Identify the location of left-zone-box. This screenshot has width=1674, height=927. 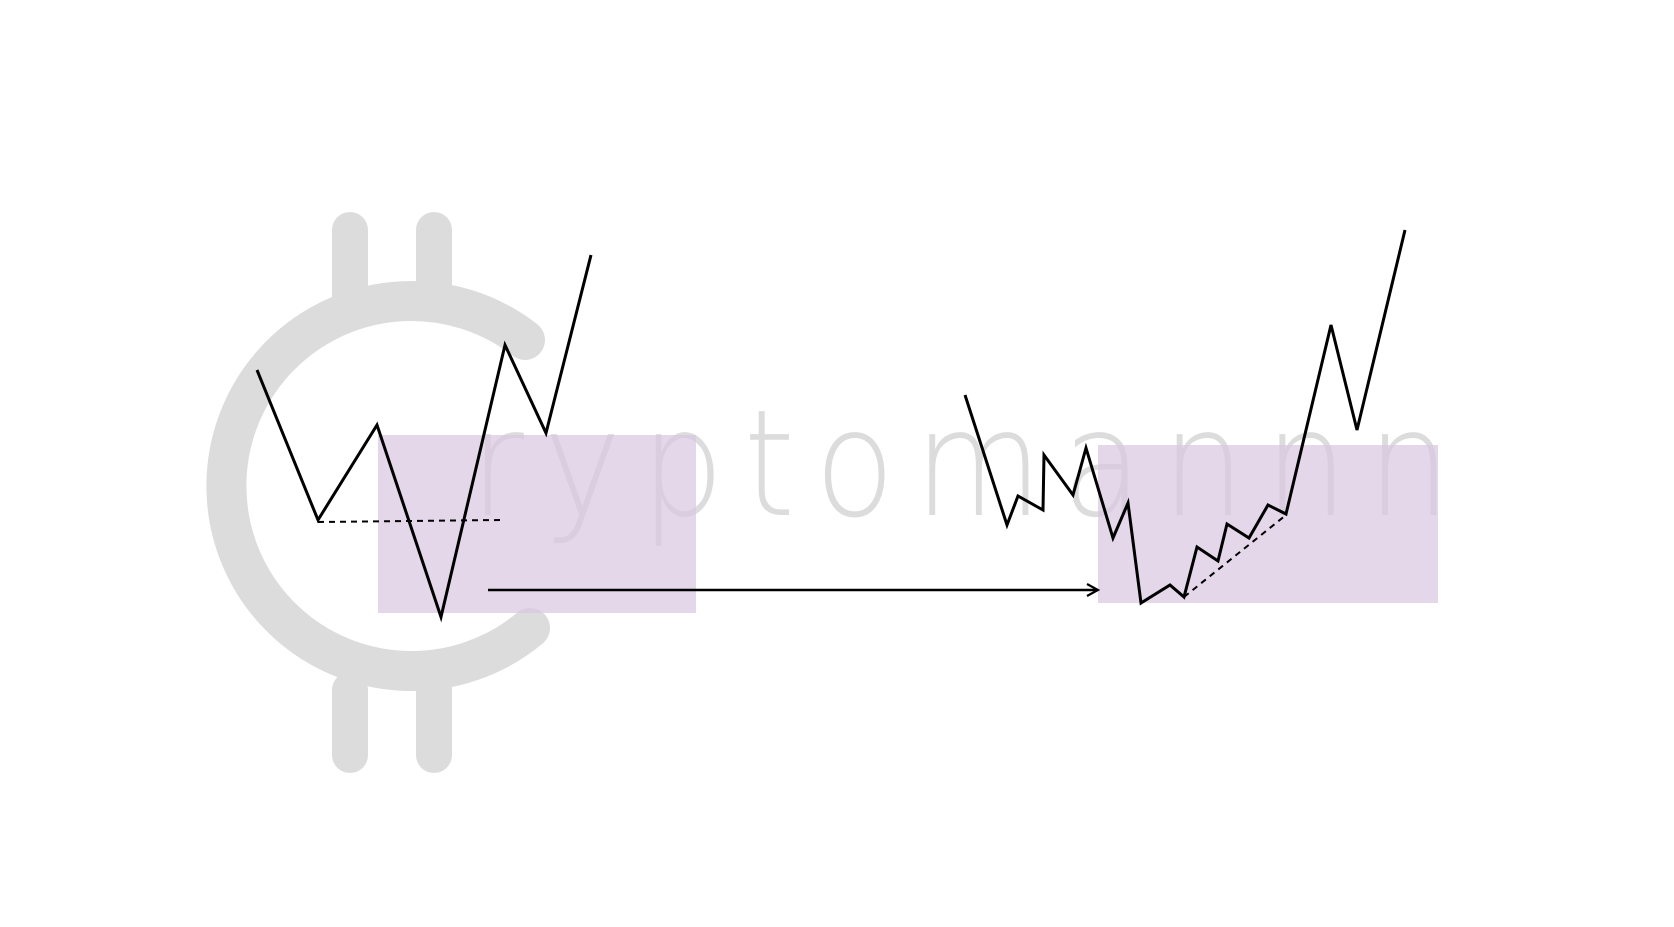
(537, 524).